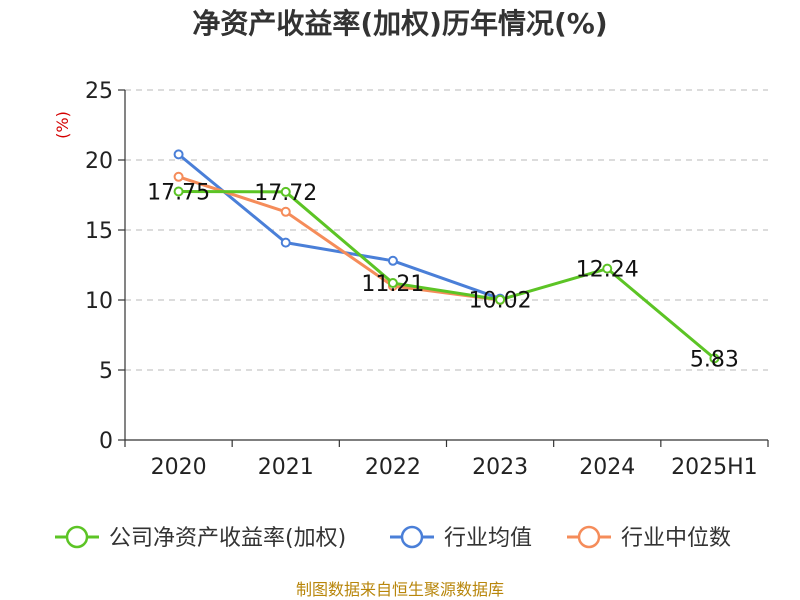 The image size is (800, 600). Describe the element at coordinates (400, 589) in the screenshot. I see `source-note: 制图数据来自恒生聚源数据库` at that location.